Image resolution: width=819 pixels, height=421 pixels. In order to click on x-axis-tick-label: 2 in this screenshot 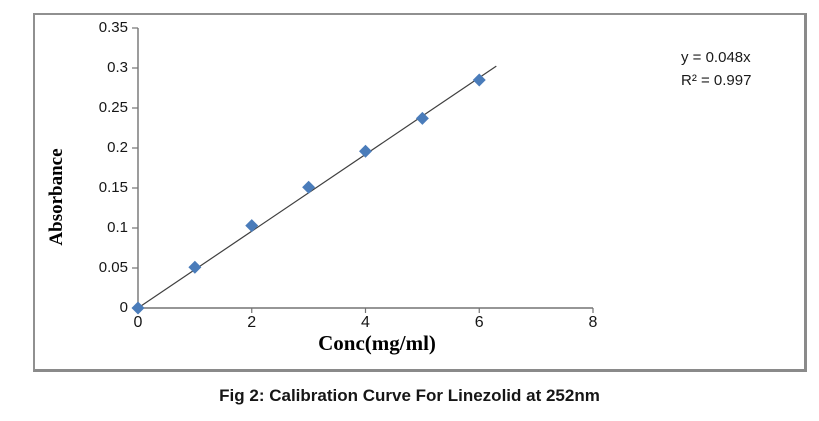, I will do `click(252, 322)`.